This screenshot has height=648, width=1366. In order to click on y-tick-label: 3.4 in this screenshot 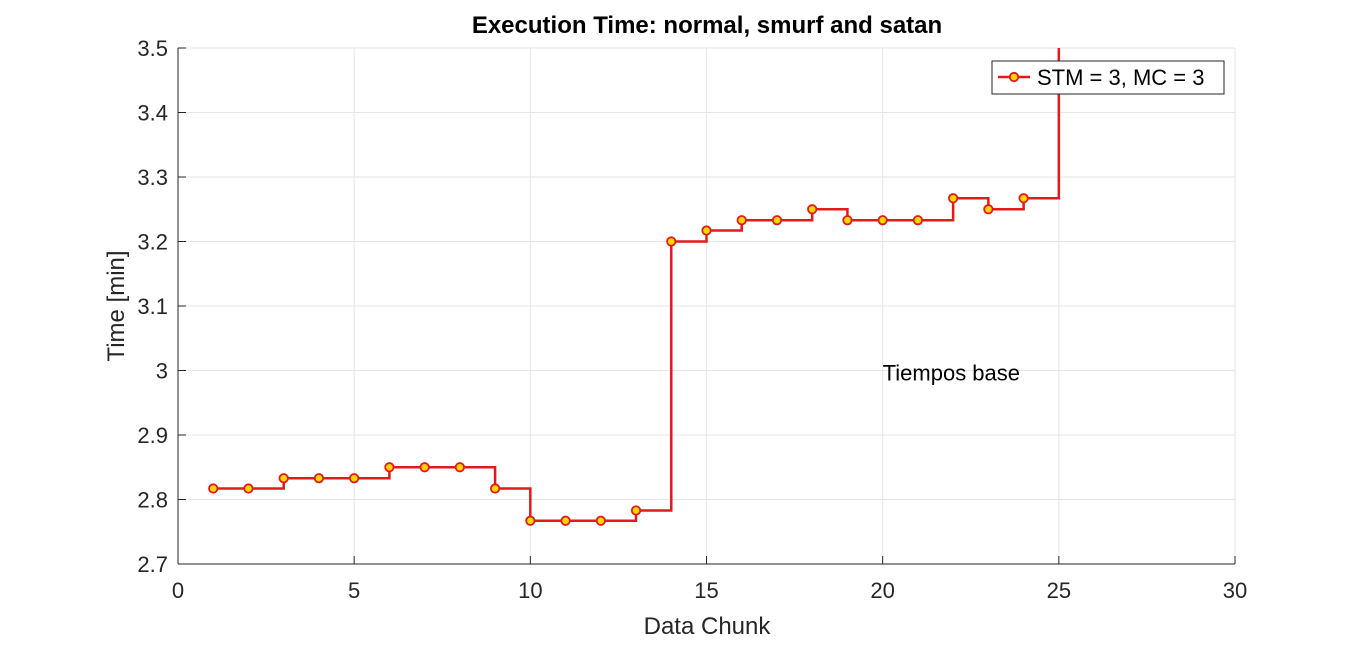, I will do `click(152, 113)`.